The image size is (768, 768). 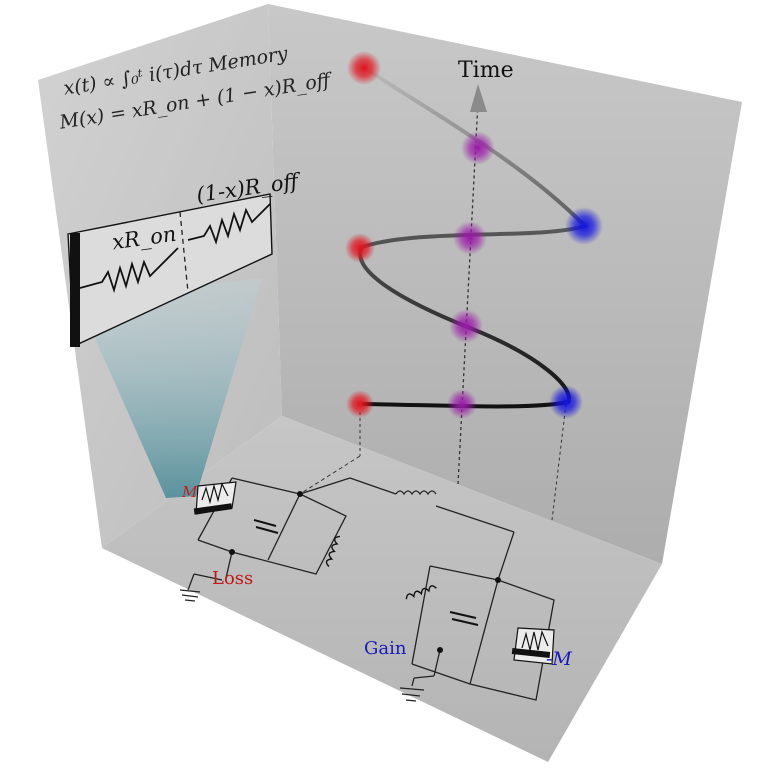 What do you see at coordinates (559, 659) in the screenshot?
I see `memristor-gain-label: -M` at bounding box center [559, 659].